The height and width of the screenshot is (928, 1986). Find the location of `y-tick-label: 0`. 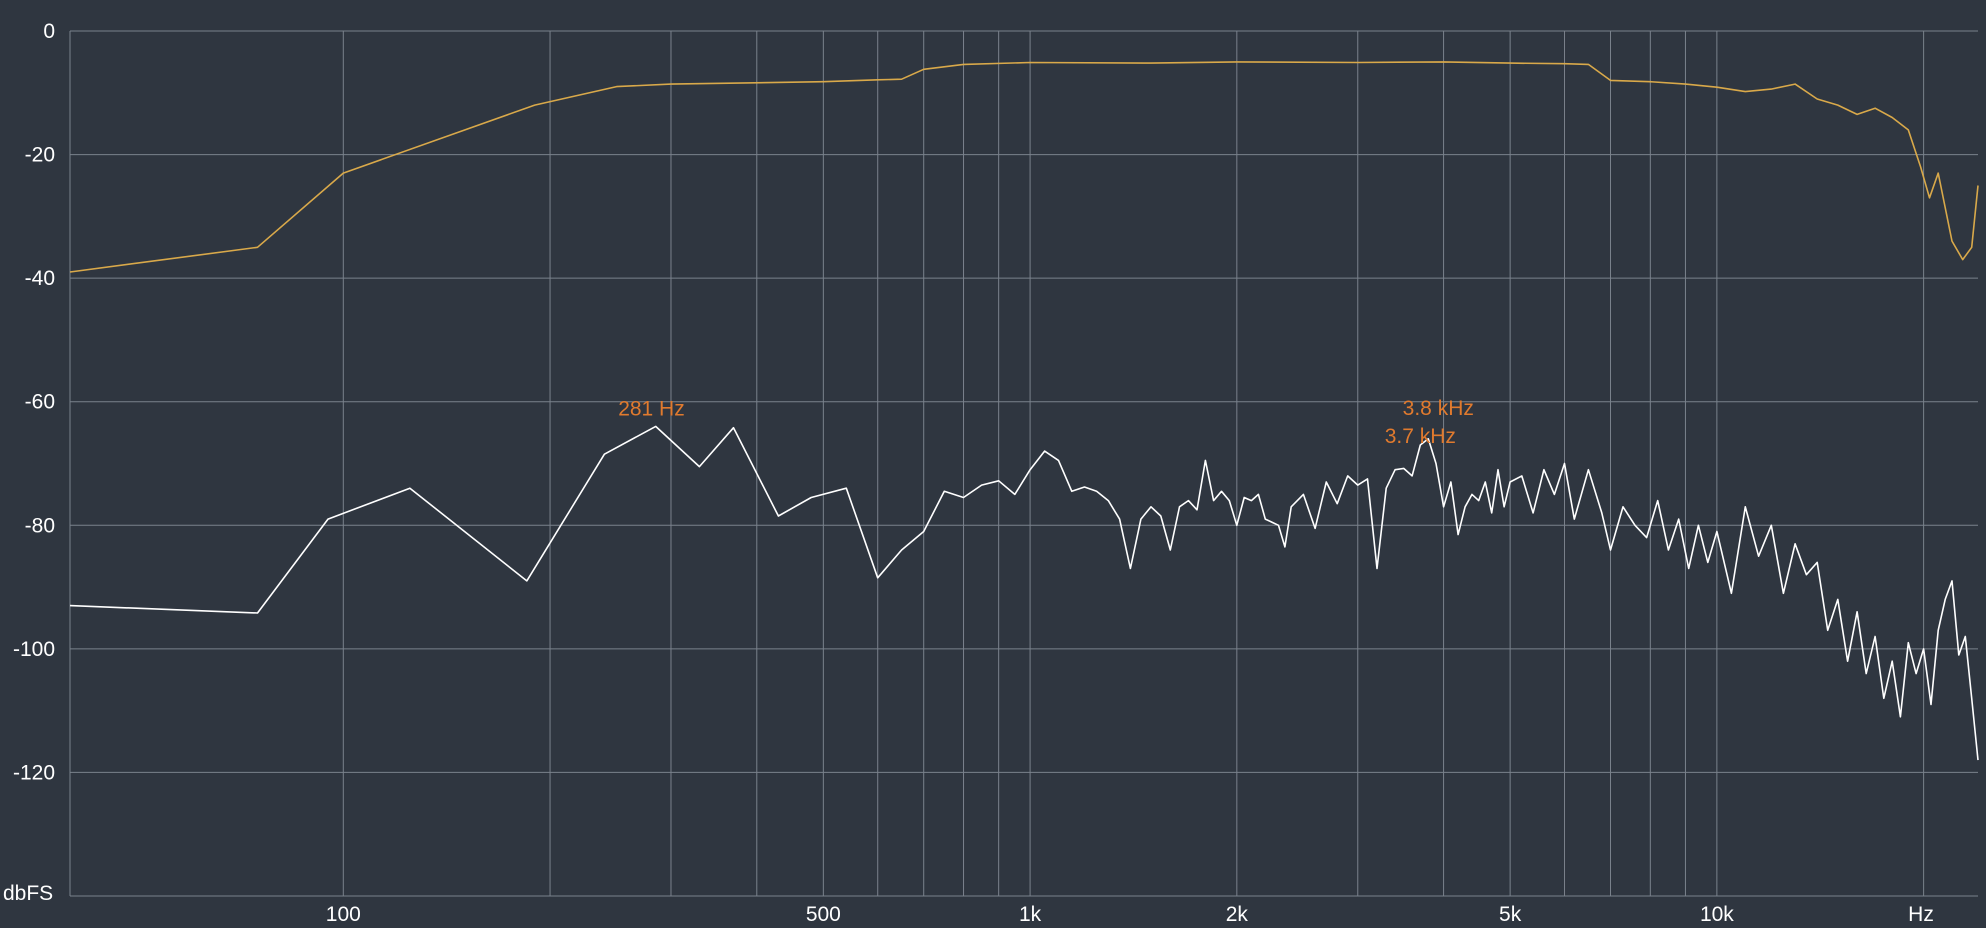

y-tick-label: 0 is located at coordinates (49, 31).